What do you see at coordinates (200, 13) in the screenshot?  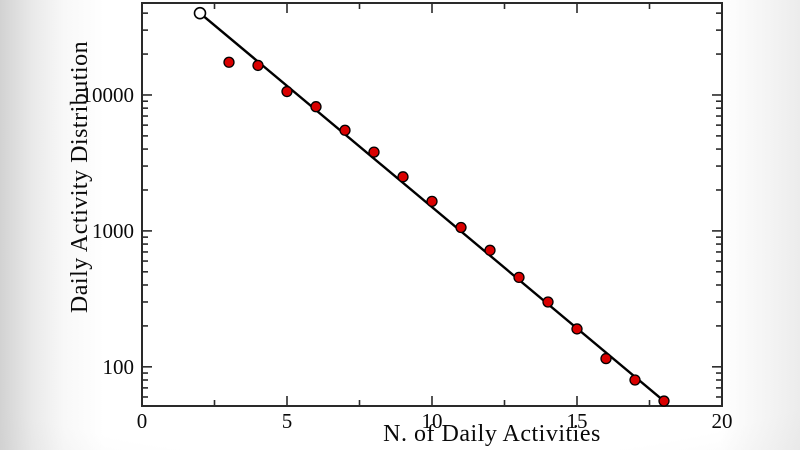 I see `open-data-point` at bounding box center [200, 13].